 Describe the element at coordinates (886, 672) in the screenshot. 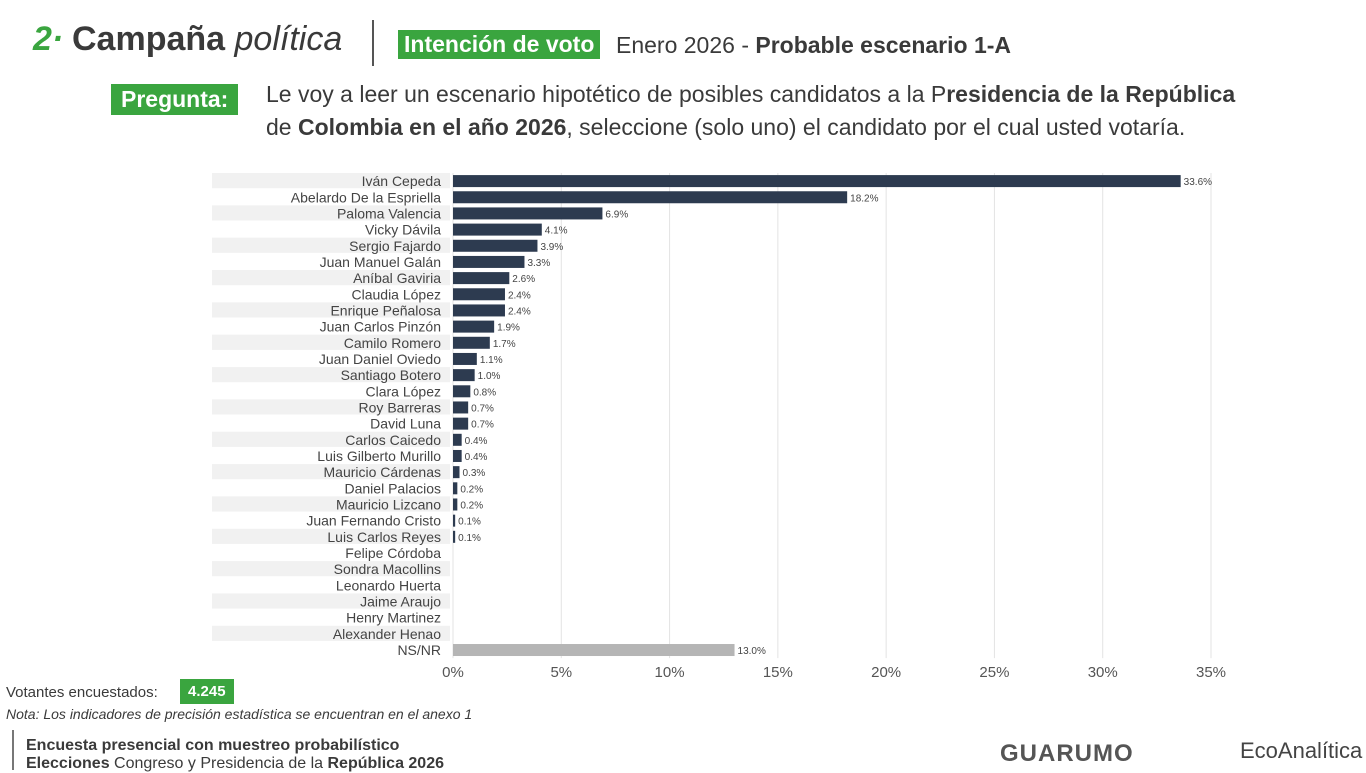

I see `x-tick-label: 20%` at that location.